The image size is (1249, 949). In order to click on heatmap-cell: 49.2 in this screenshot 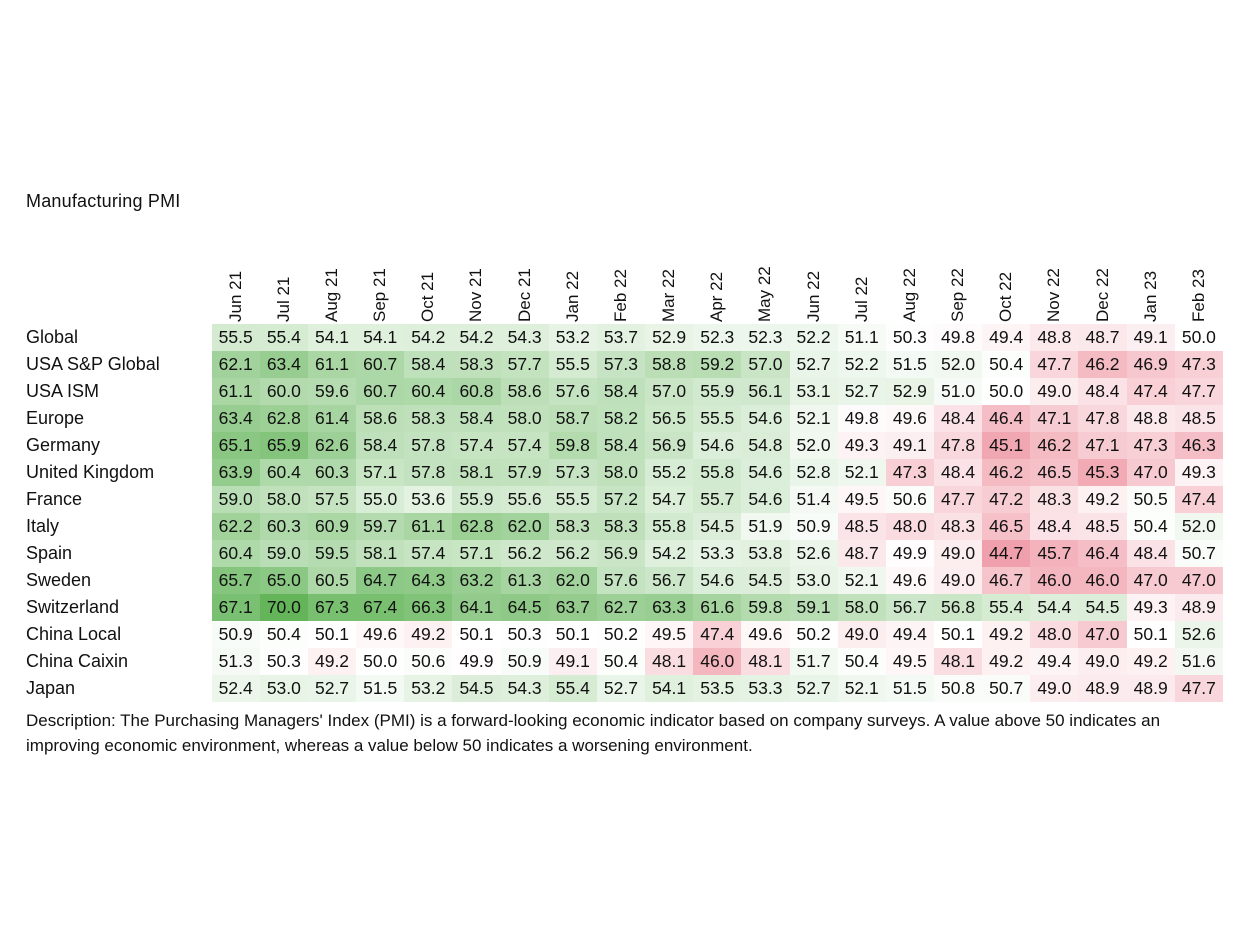, I will do `click(1006, 661)`.